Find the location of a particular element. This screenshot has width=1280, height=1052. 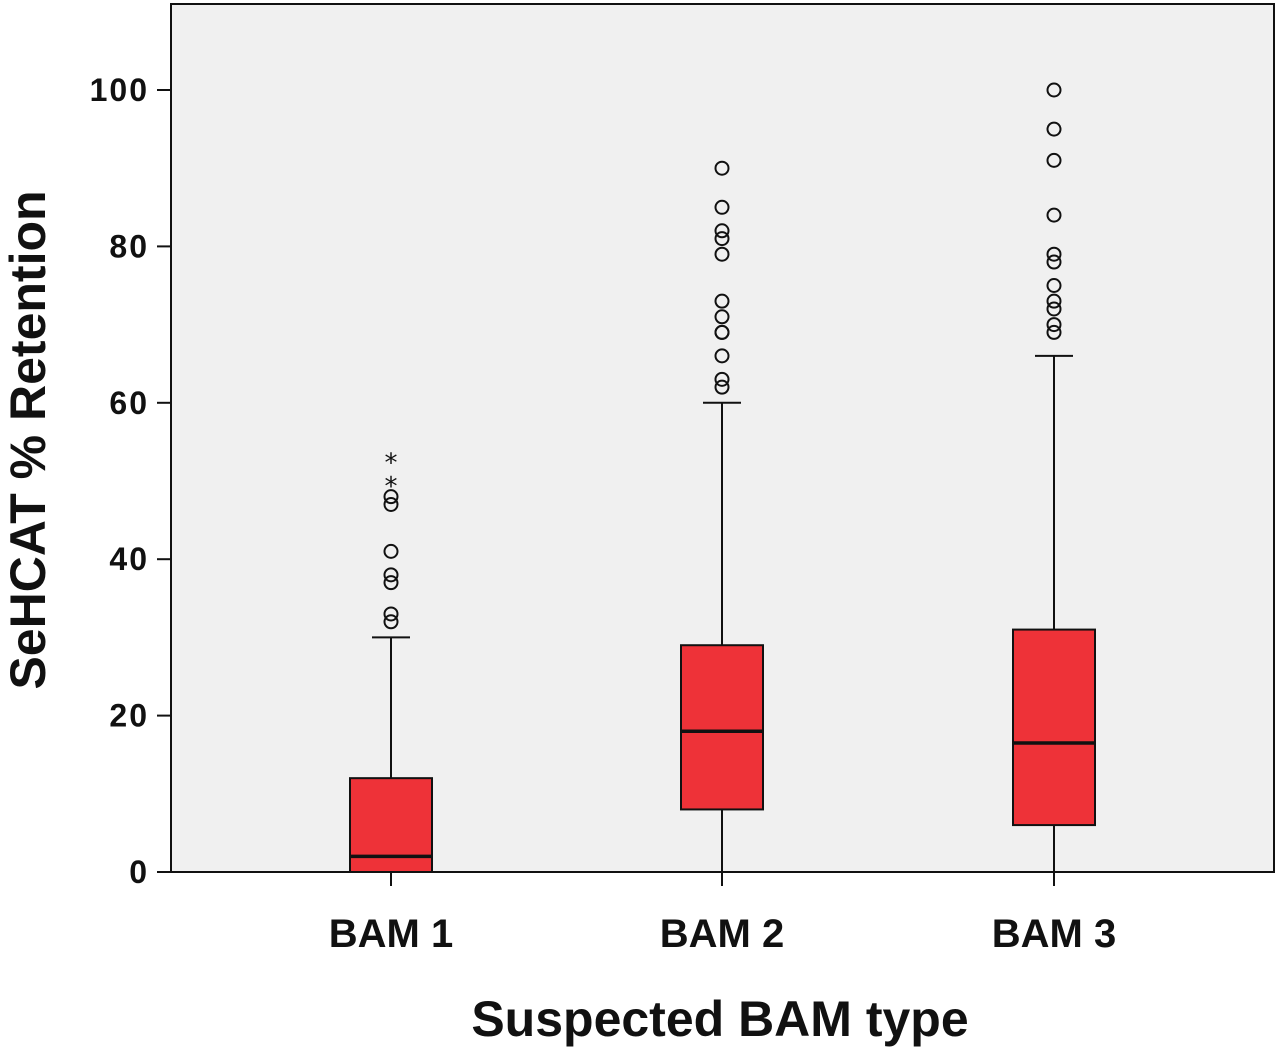

box-1: ** is located at coordinates (391, 661).